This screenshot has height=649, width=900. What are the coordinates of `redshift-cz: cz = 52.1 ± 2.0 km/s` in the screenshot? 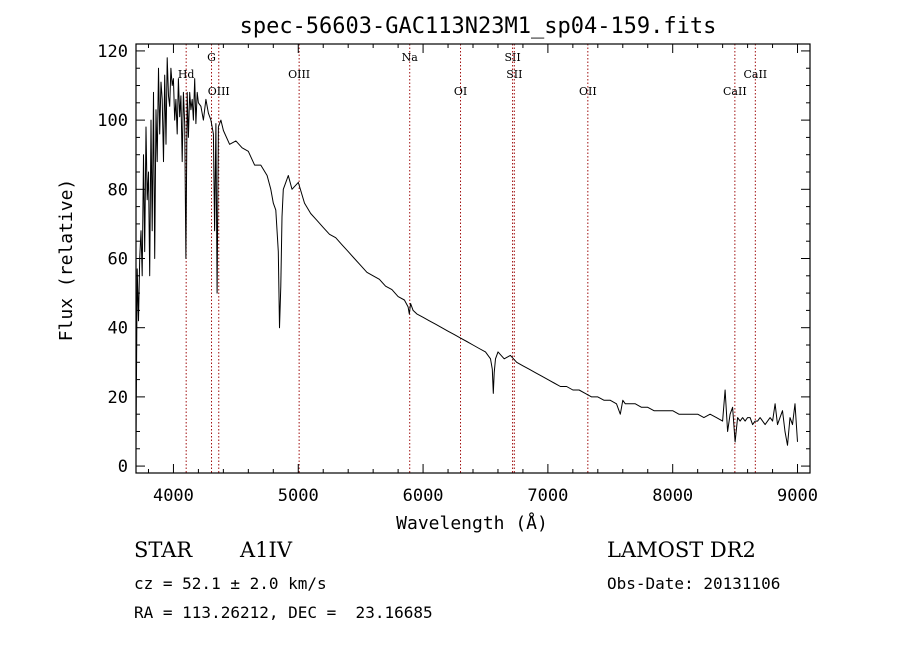 It's located at (230, 583).